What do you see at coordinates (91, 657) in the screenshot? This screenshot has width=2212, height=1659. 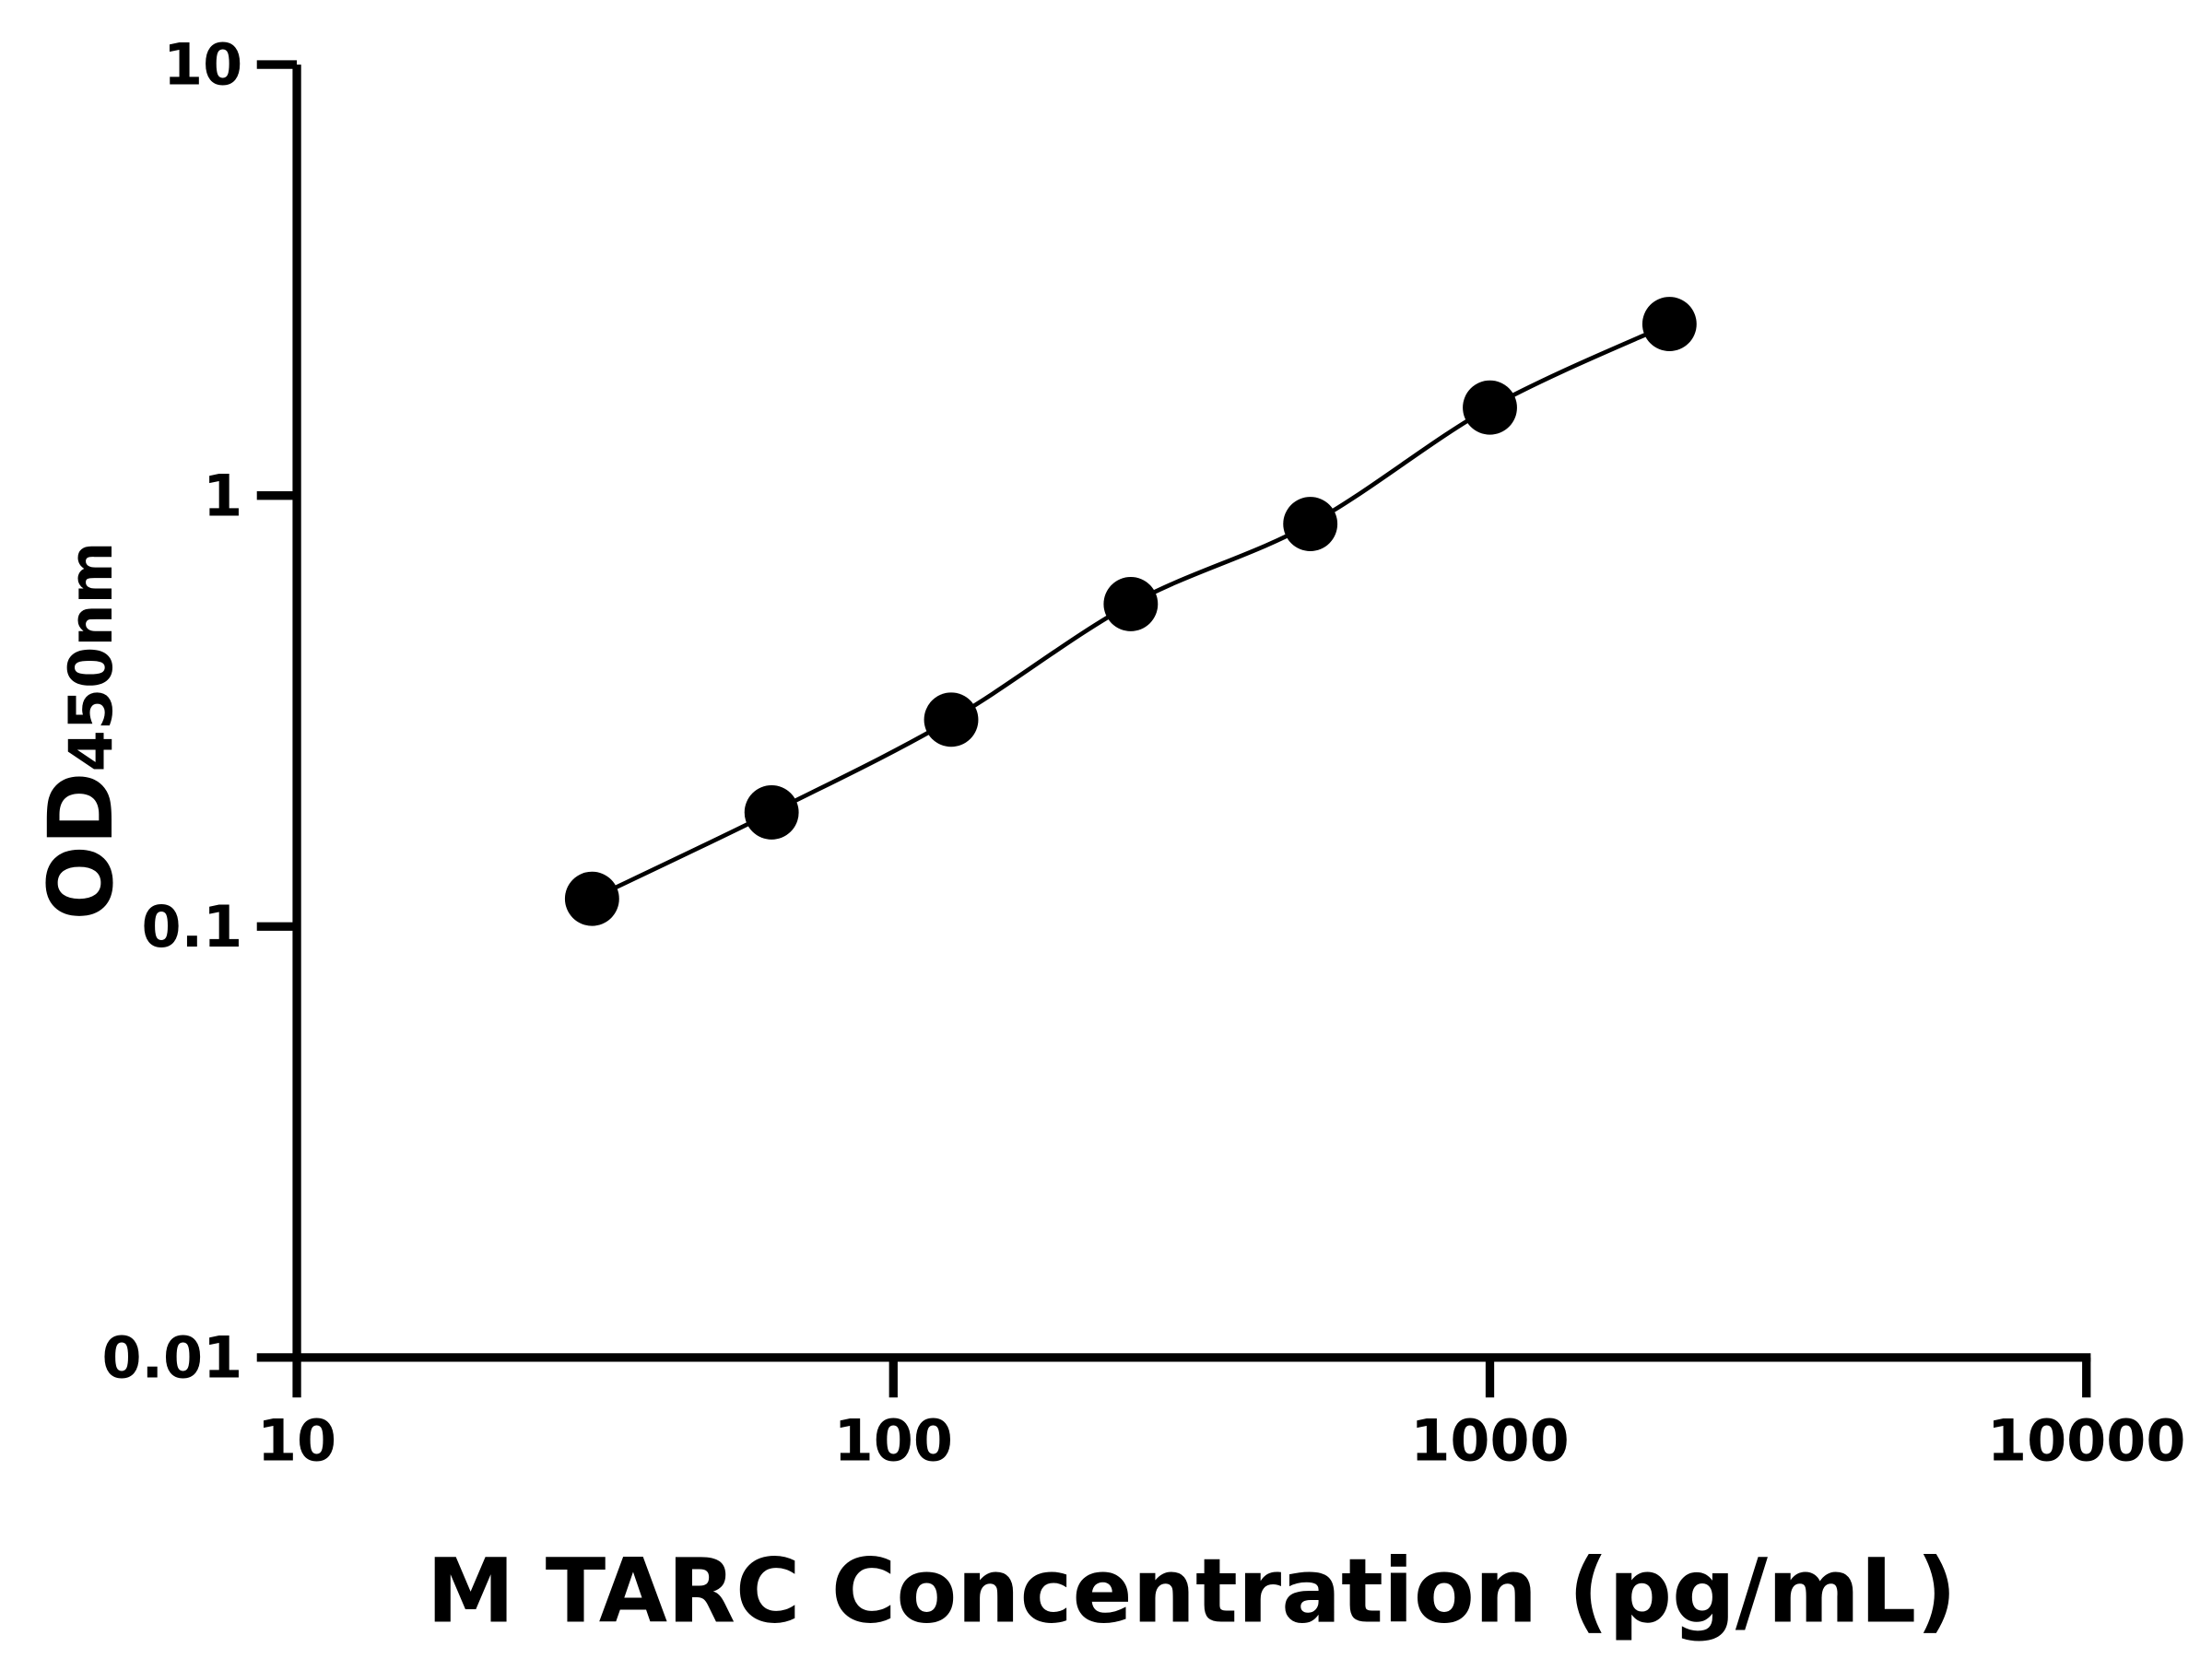 I see `y-axis-label-sub: 450nm` at bounding box center [91, 657].